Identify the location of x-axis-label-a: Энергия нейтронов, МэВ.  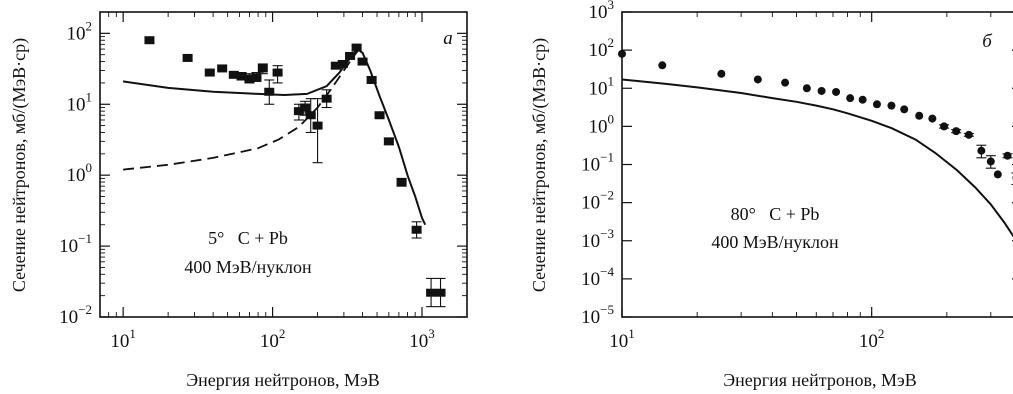
(283, 380).